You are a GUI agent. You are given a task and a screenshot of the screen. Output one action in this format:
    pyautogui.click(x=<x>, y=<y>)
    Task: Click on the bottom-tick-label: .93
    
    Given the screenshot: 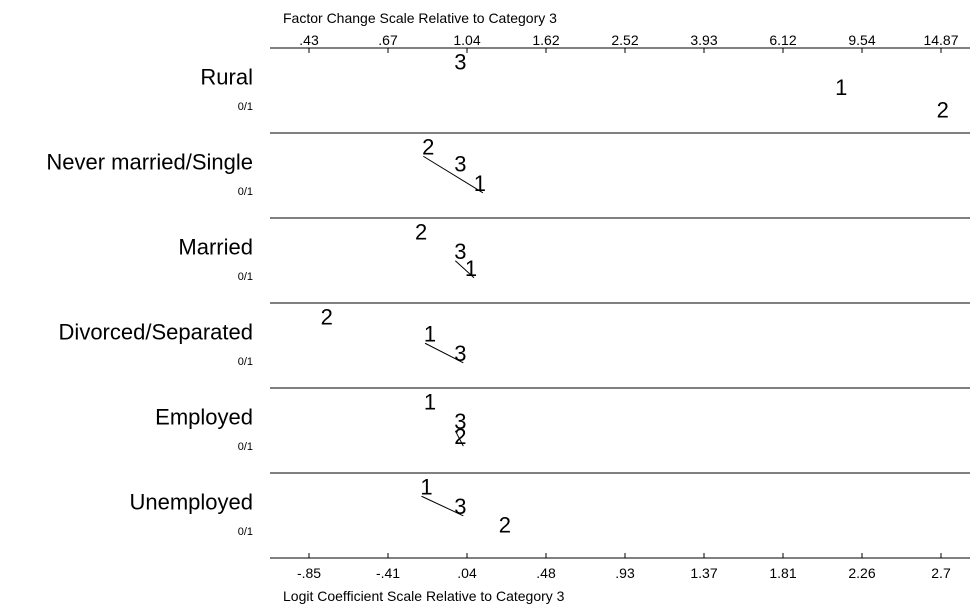 What is the action you would take?
    pyautogui.click(x=625, y=573)
    